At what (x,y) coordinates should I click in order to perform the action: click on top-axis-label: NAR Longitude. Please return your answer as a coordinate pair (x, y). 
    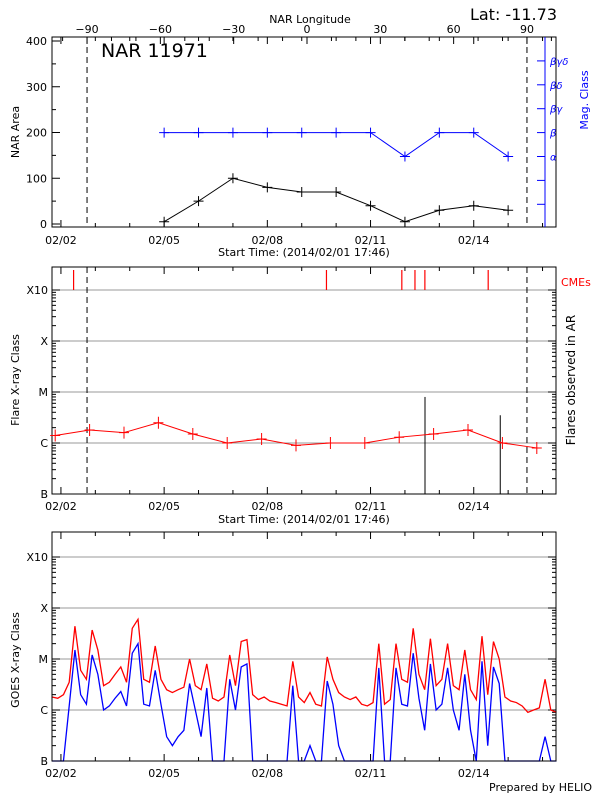
    Looking at the image, I should click on (310, 19).